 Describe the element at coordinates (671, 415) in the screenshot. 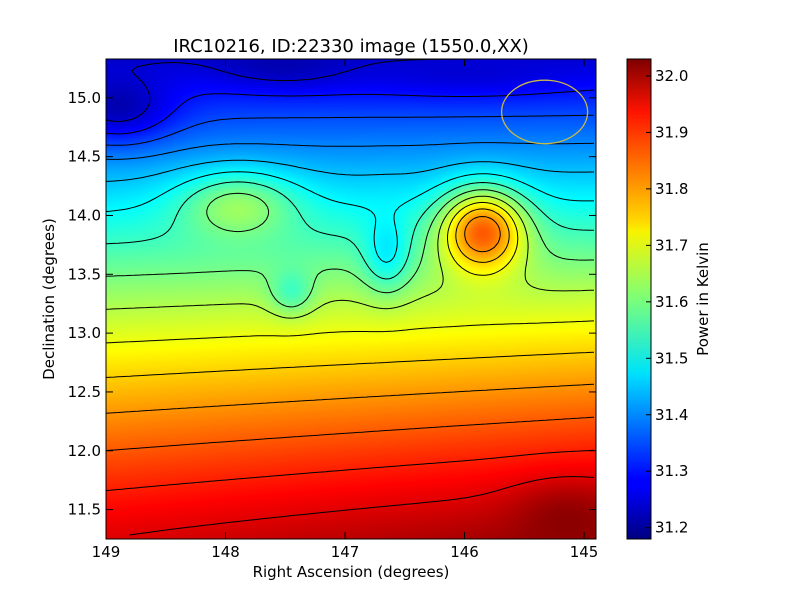

I see `colorbar-tick-label: 31.4` at that location.